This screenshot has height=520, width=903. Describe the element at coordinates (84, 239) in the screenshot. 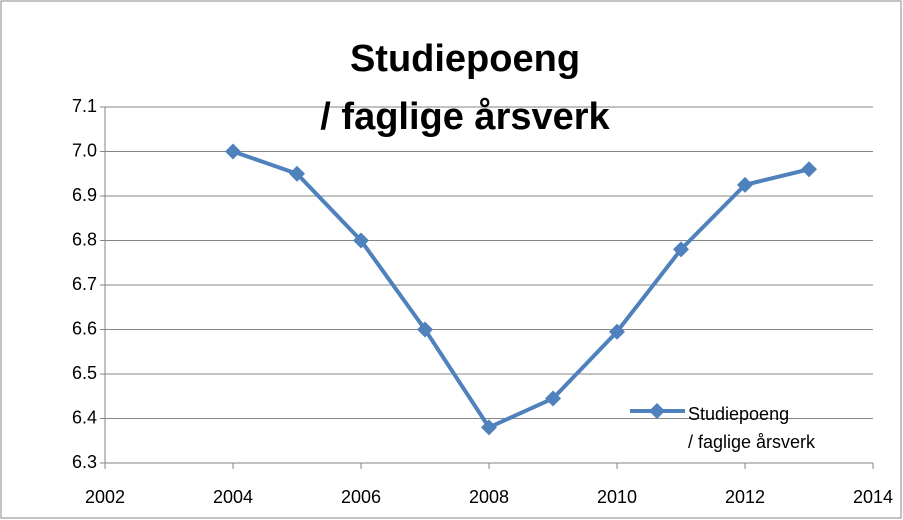

I see `y-tick-label: 6.8` at that location.